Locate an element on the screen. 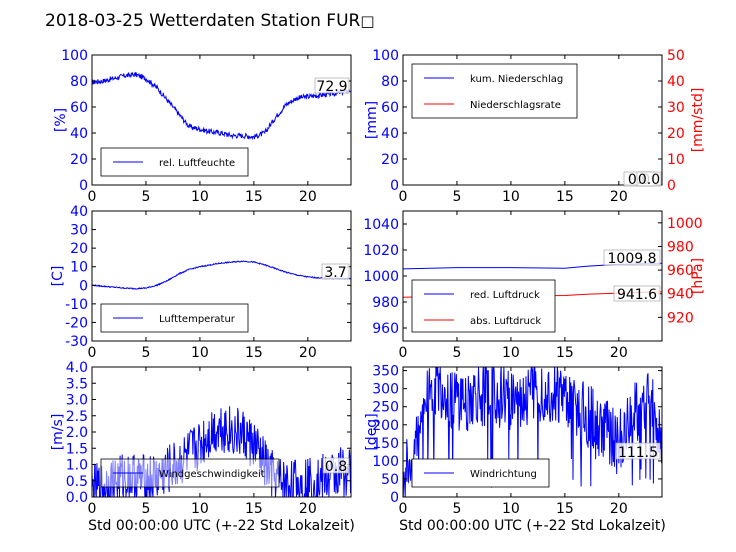 Image resolution: width=736 pixels, height=552 pixels. legend-label: Windrichtung is located at coordinates (503, 474).